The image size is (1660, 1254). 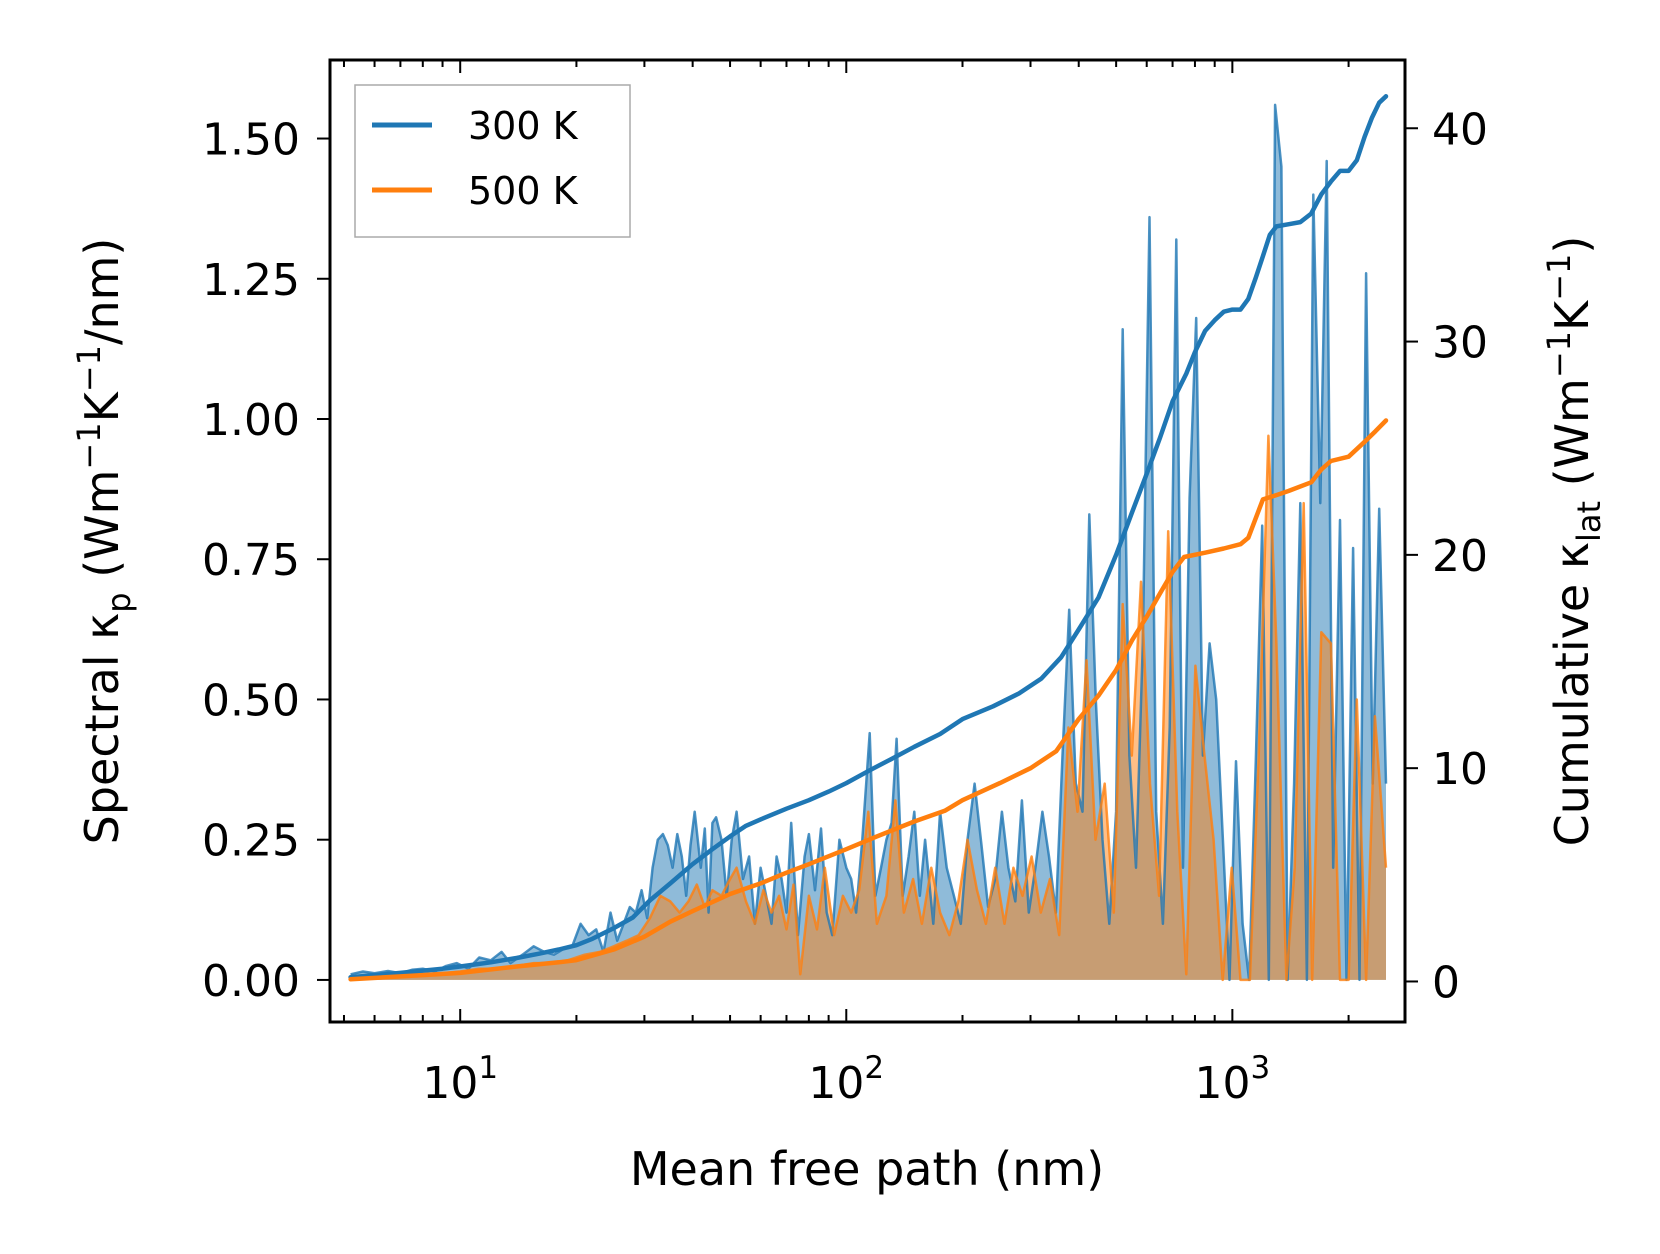 What do you see at coordinates (1574, 541) in the screenshot?
I see `right-y-axis-title: Cumulative κlat (Wm−1K−1)` at bounding box center [1574, 541].